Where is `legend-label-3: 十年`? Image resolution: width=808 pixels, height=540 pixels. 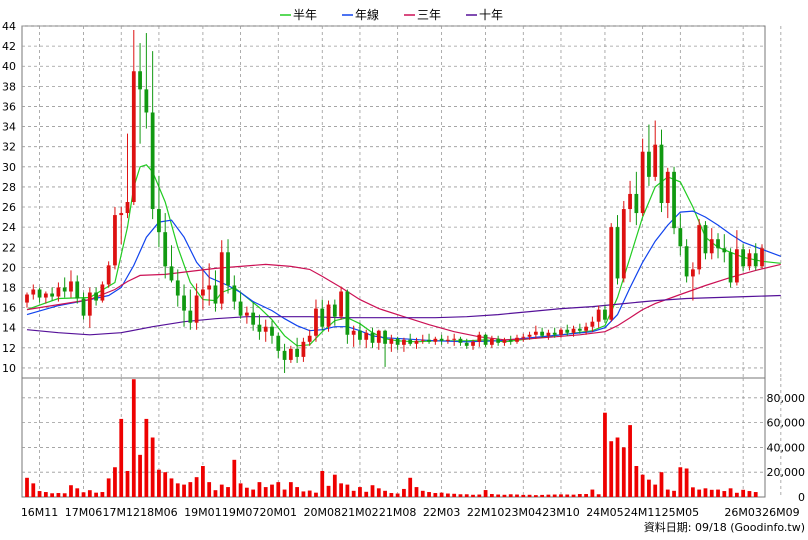
legend-label-3: 十年 is located at coordinates (491, 15).